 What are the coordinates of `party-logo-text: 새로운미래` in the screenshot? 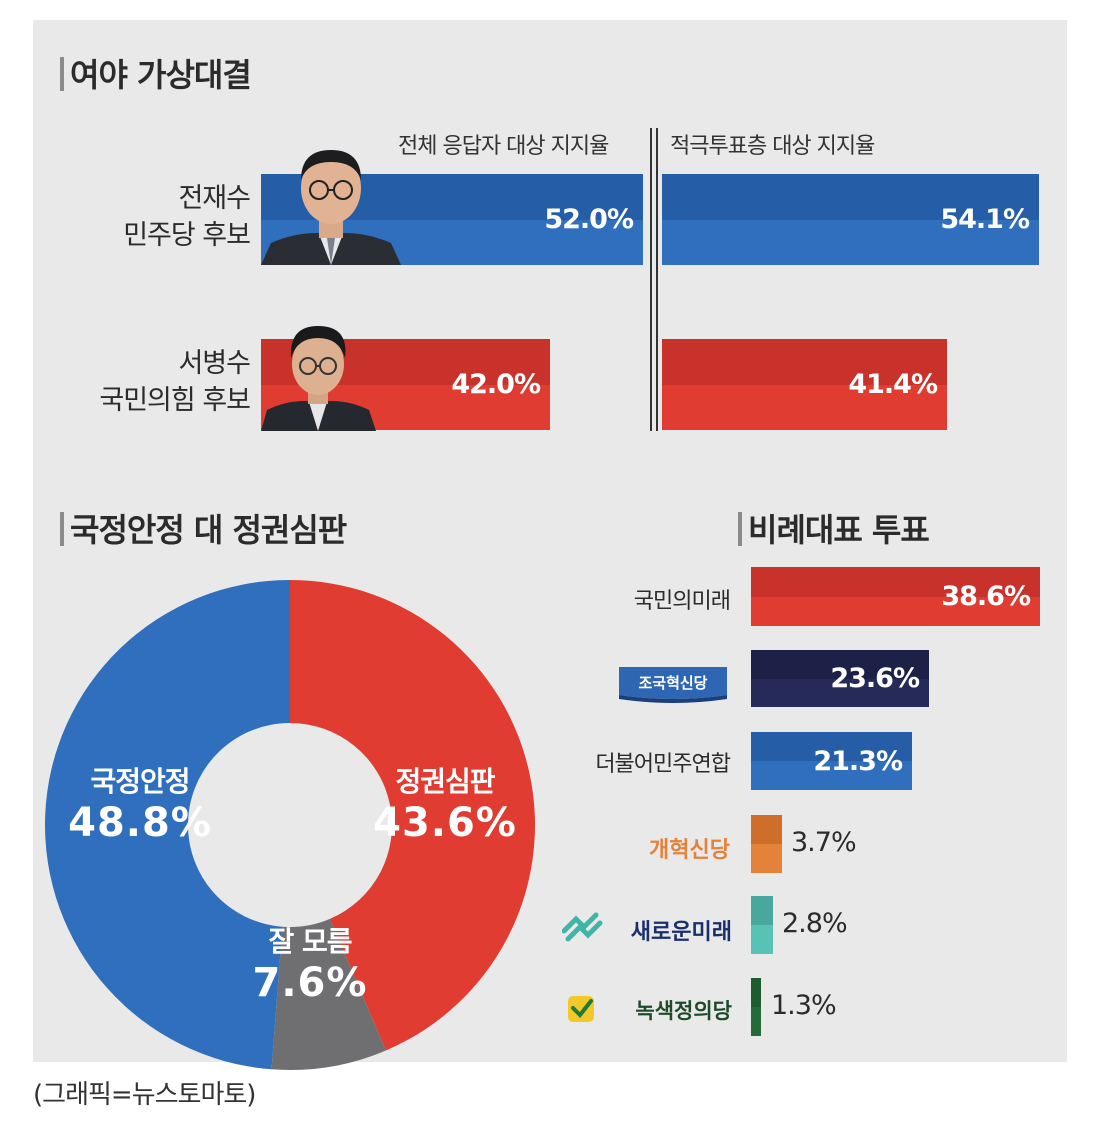 It's located at (681, 932).